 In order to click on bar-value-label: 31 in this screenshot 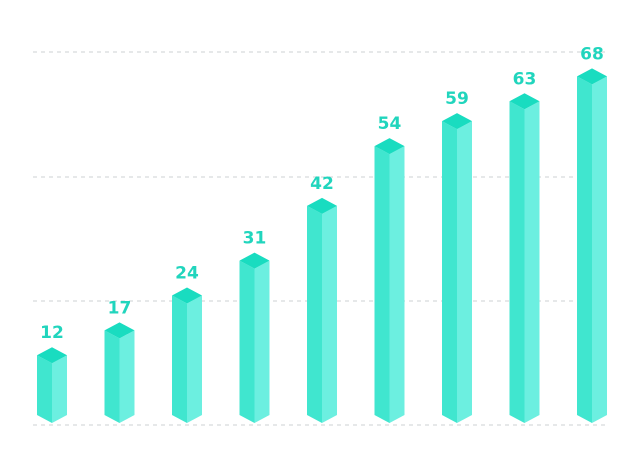, I will do `click(255, 239)`.